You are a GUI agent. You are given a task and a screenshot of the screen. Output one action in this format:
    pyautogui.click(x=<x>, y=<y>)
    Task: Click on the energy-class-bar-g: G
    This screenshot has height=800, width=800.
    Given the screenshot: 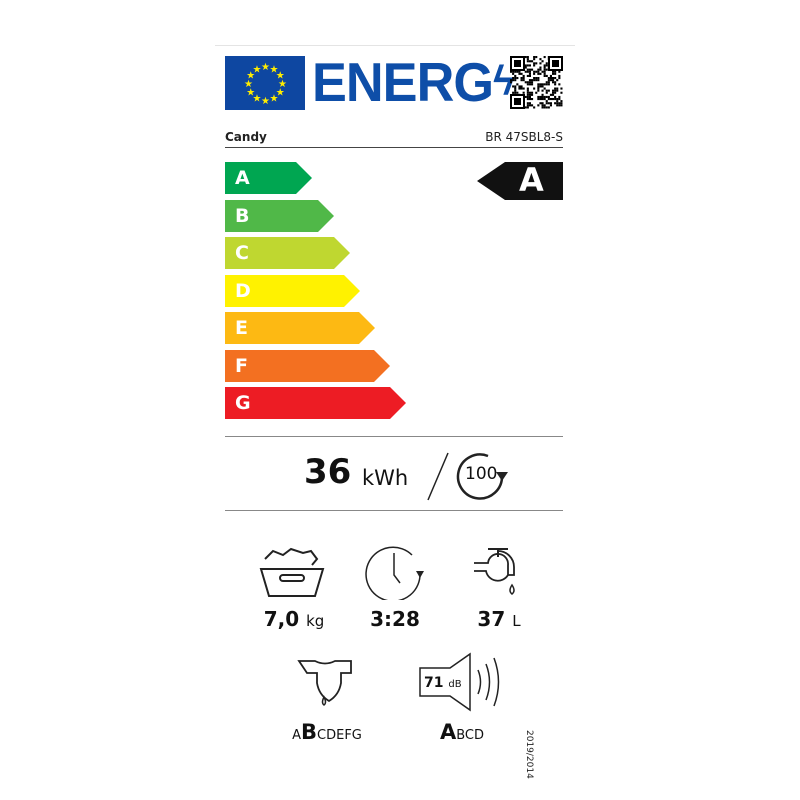 What is the action you would take?
    pyautogui.click(x=315, y=403)
    